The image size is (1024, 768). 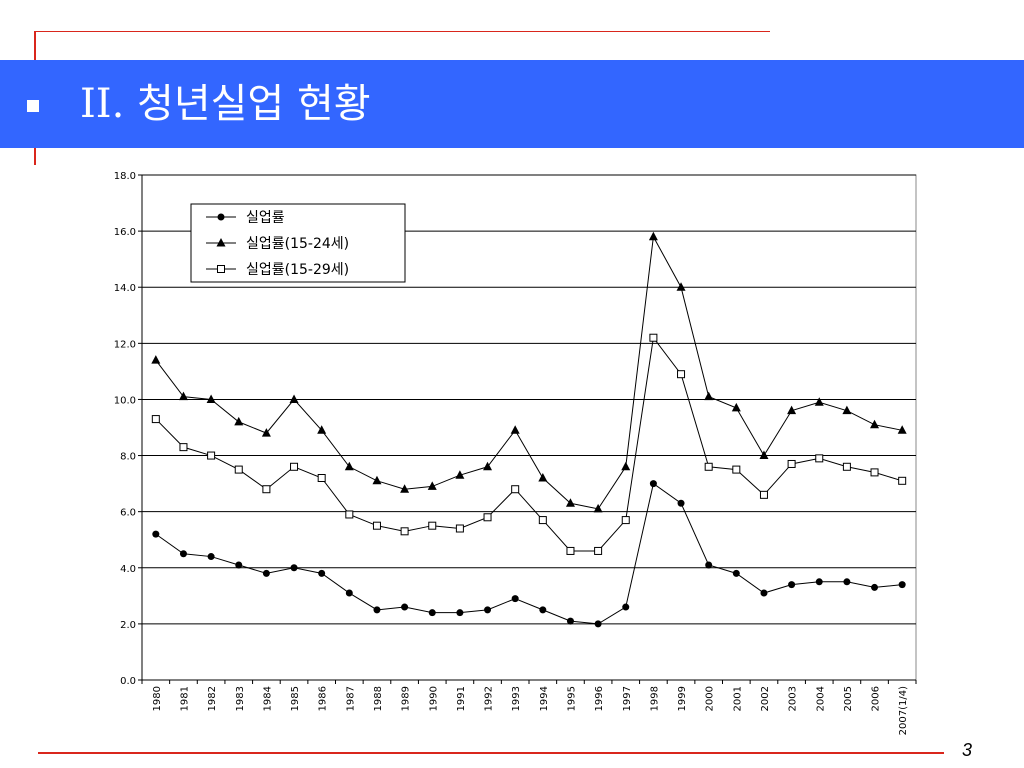 What do you see at coordinates (765, 698) in the screenshot?
I see `x-tick-label: 2002` at bounding box center [765, 698].